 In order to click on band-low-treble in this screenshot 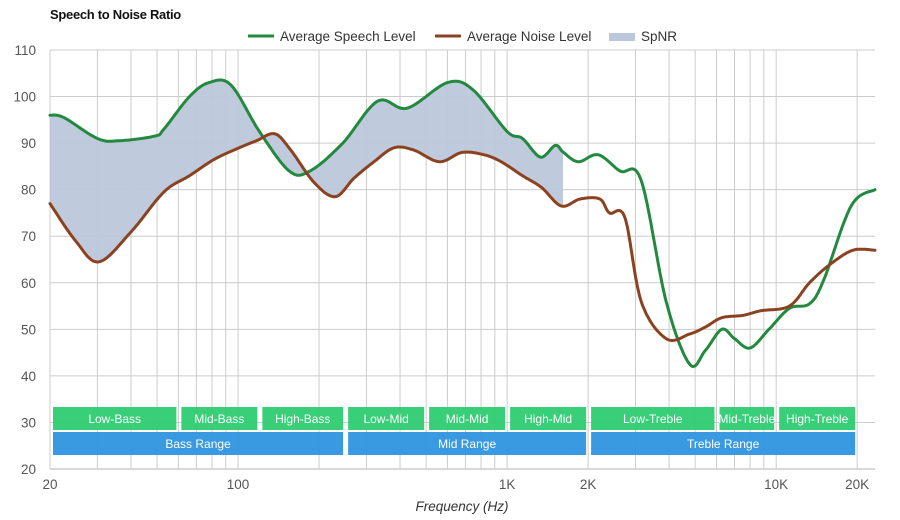, I will do `click(653, 418)`.